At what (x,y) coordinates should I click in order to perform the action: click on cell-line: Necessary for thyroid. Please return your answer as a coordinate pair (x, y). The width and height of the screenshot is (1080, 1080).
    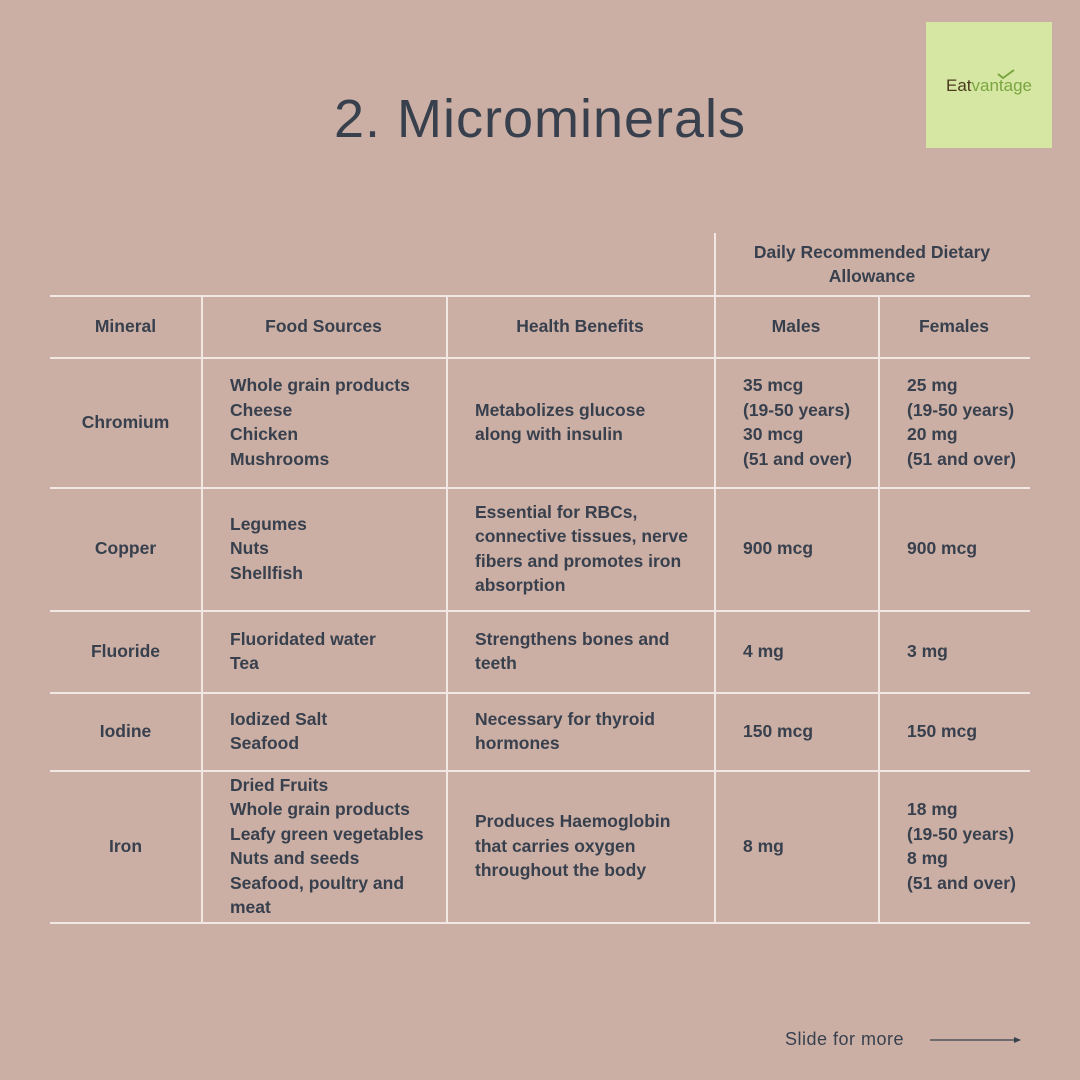
    Looking at the image, I should click on (565, 718).